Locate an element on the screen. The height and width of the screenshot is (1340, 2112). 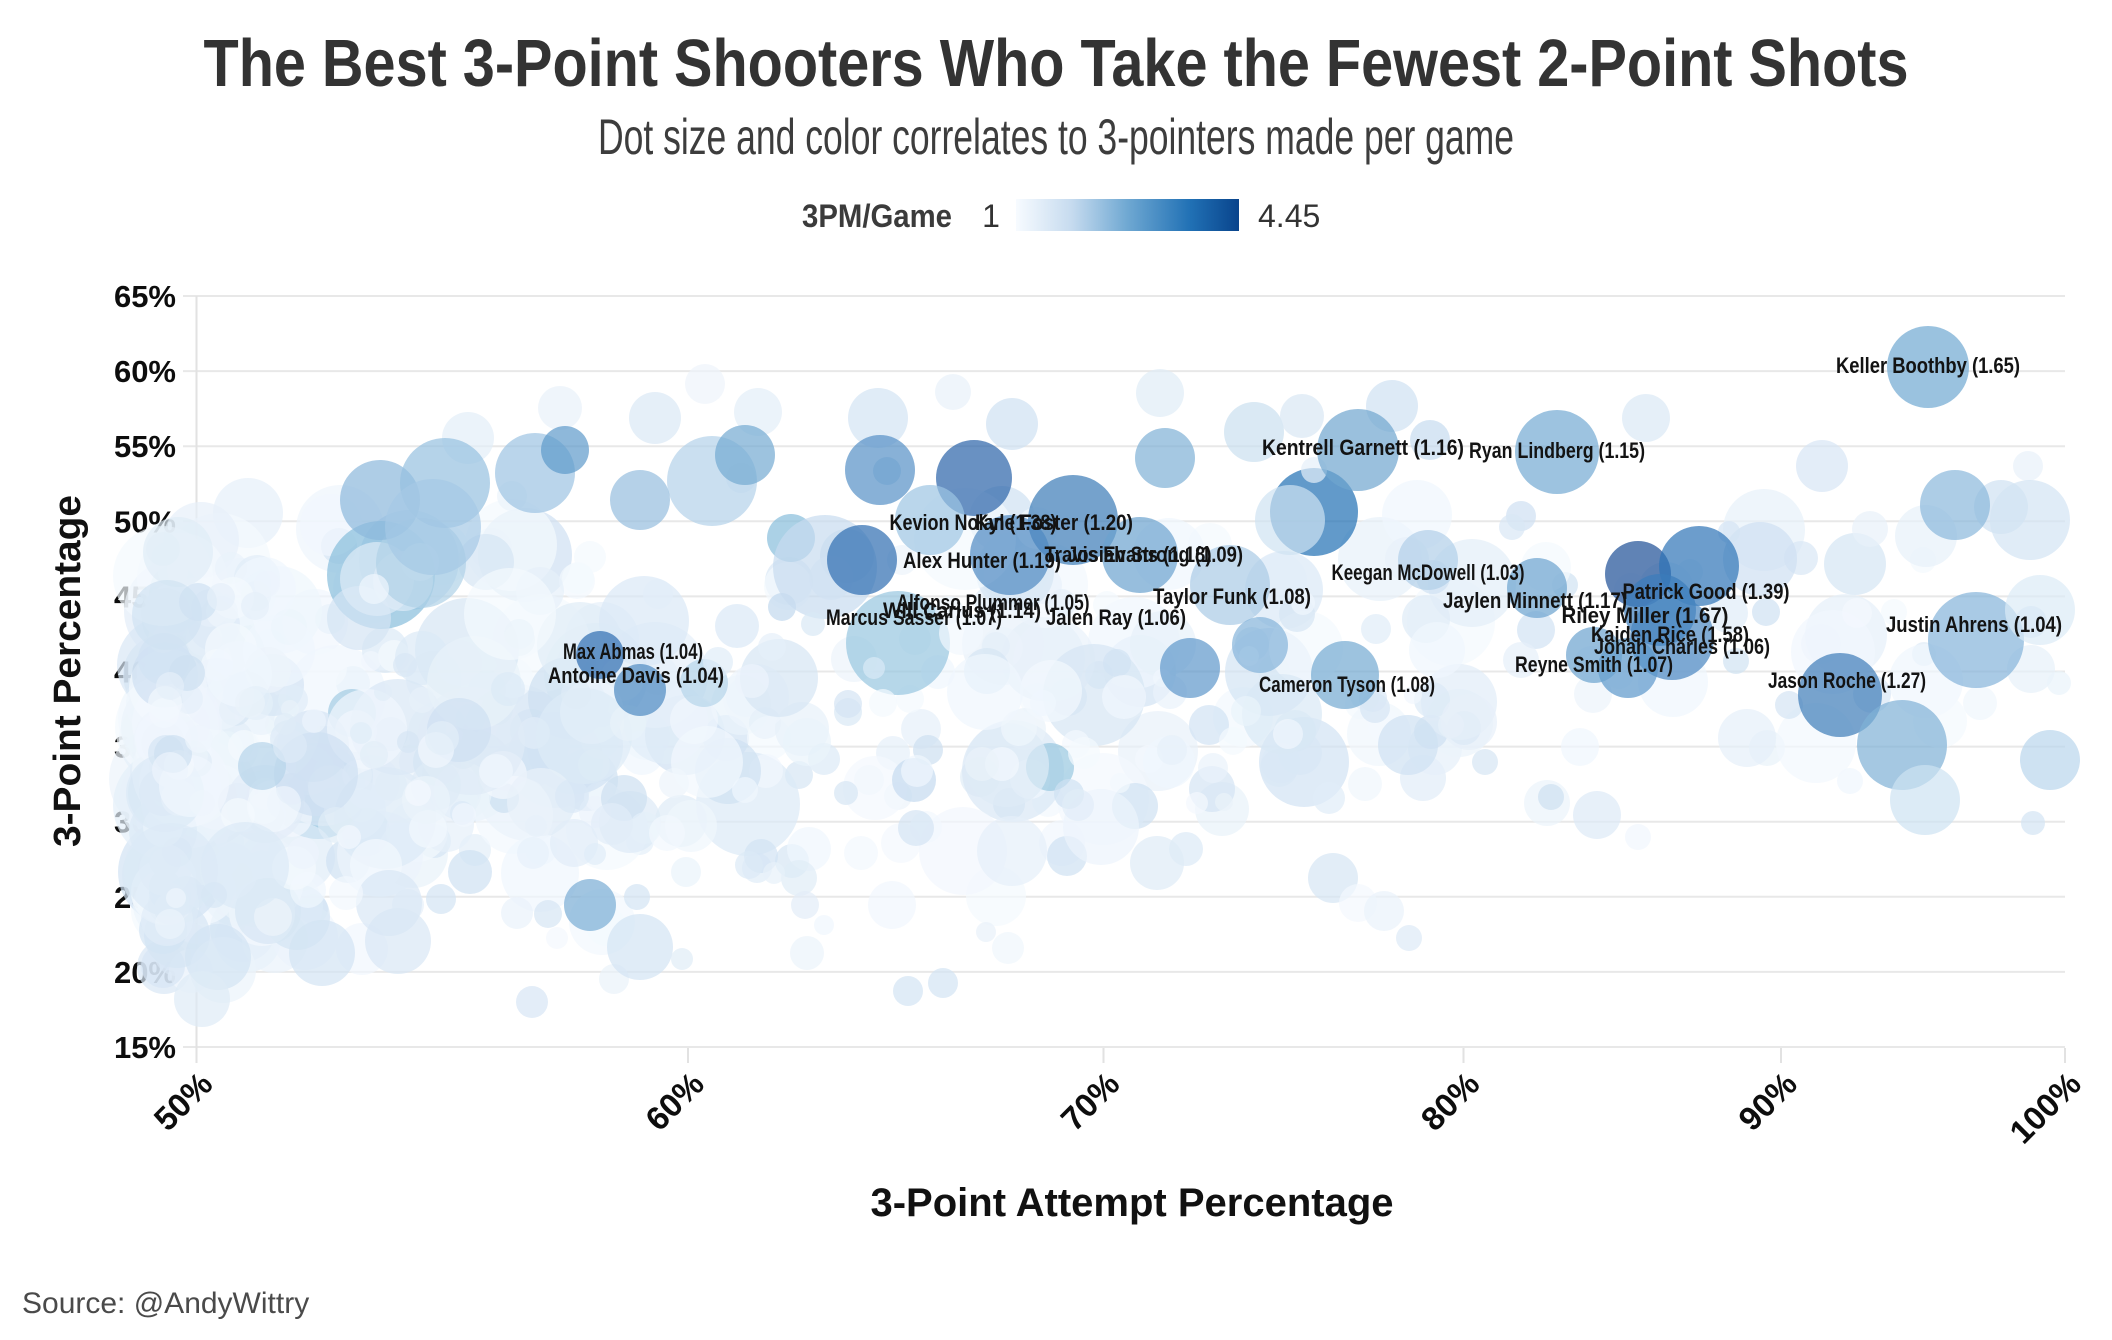
svg-text: Patrick Good (1.39) is located at coordinates (1706, 591).